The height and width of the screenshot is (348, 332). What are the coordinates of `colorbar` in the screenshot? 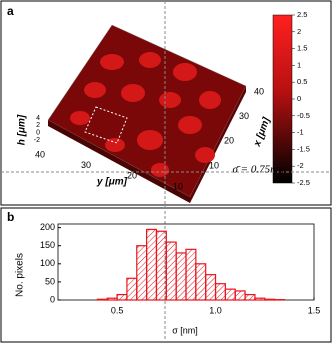 It's located at (282, 99).